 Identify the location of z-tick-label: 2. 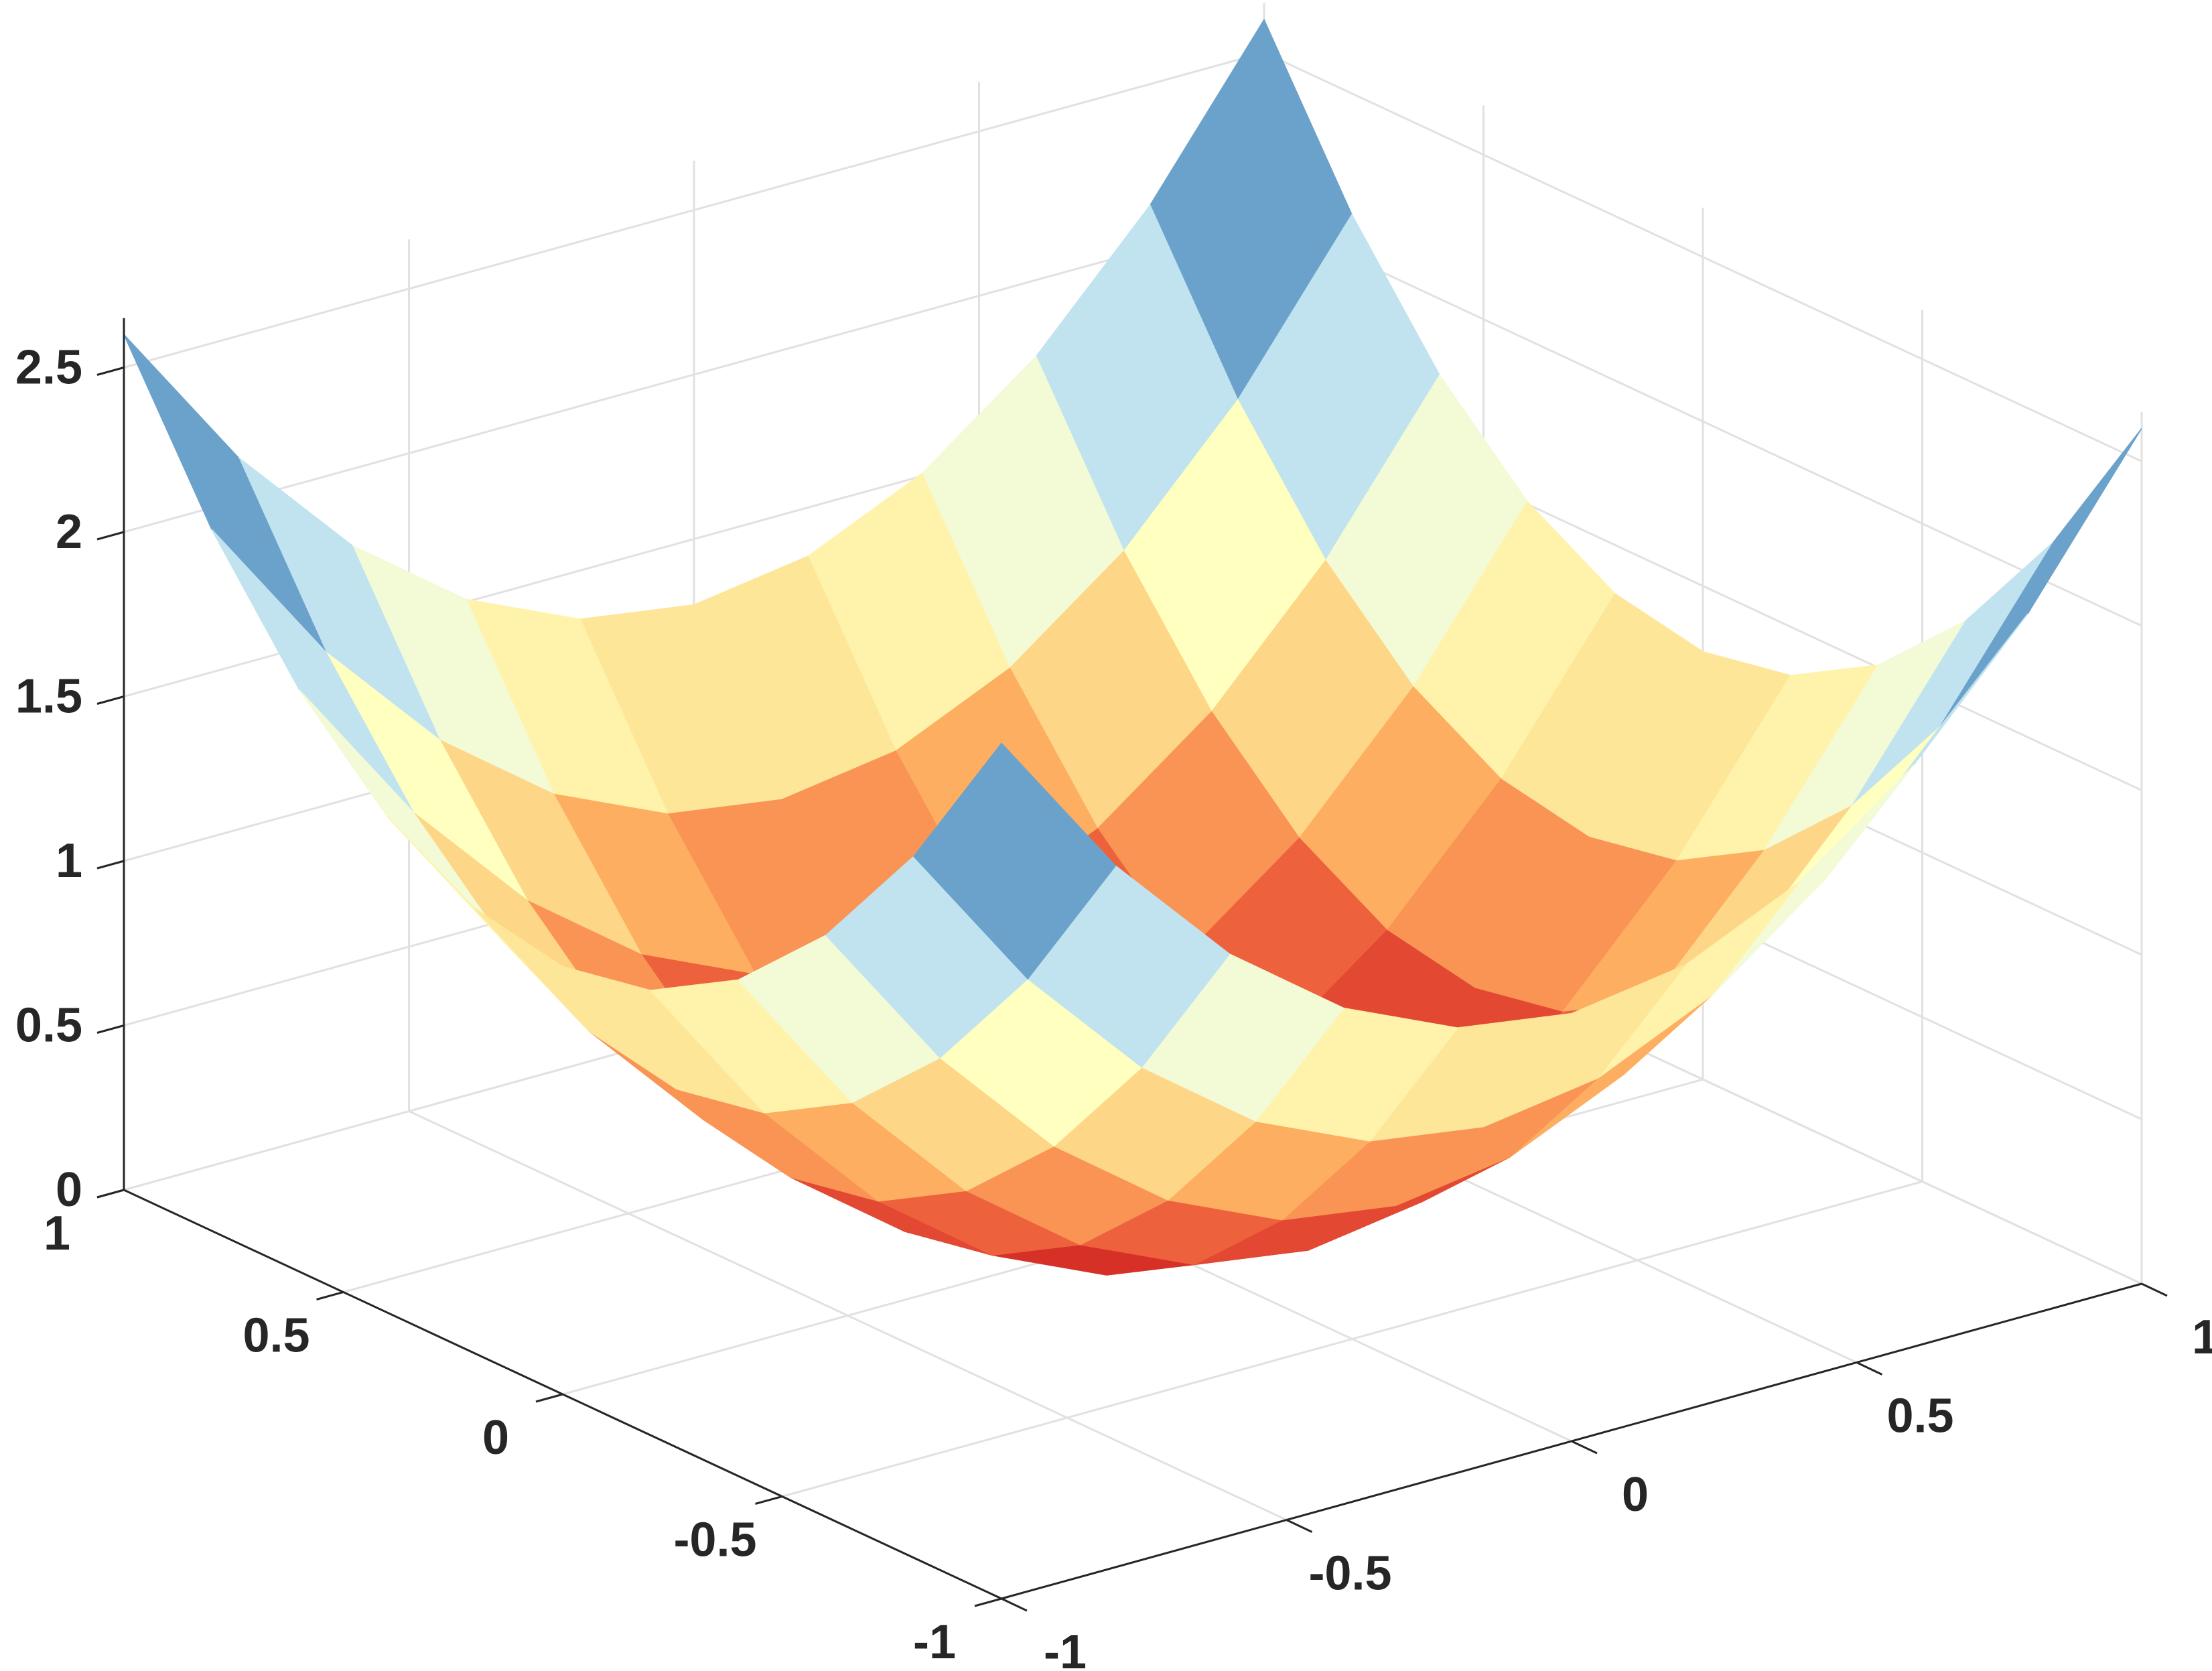
(69, 532).